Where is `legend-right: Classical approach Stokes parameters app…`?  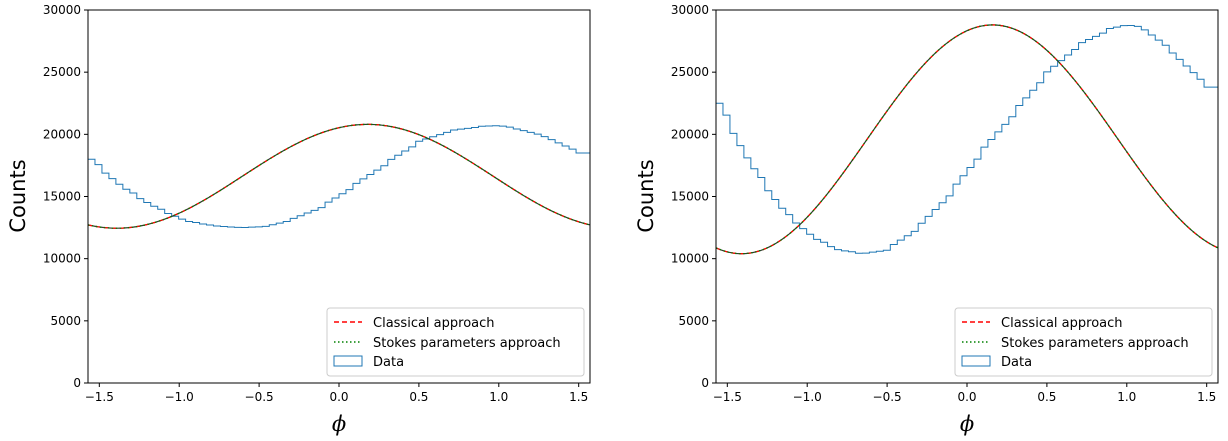
legend-right: Classical approach Stokes parameters app… is located at coordinates (1083, 342).